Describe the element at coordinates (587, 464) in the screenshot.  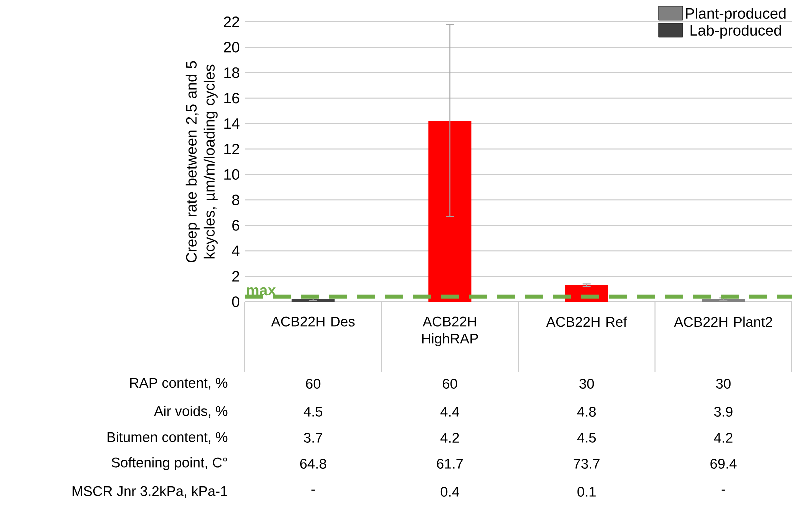
I see `text: 73.7` at that location.